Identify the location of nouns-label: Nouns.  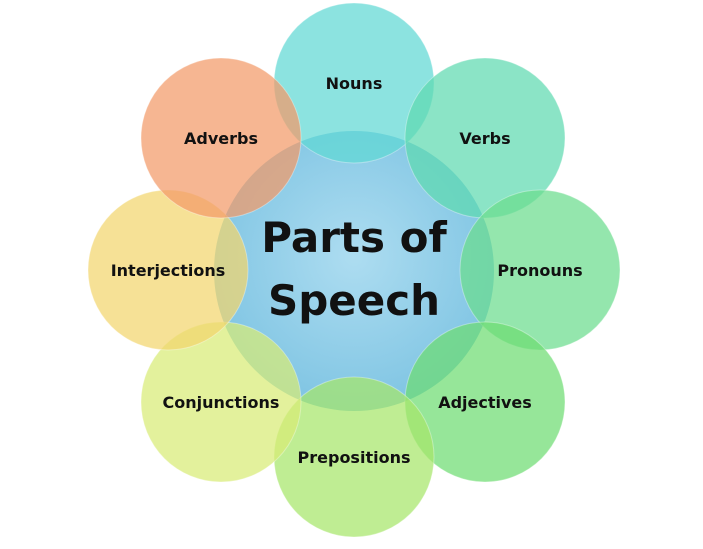
(354, 83).